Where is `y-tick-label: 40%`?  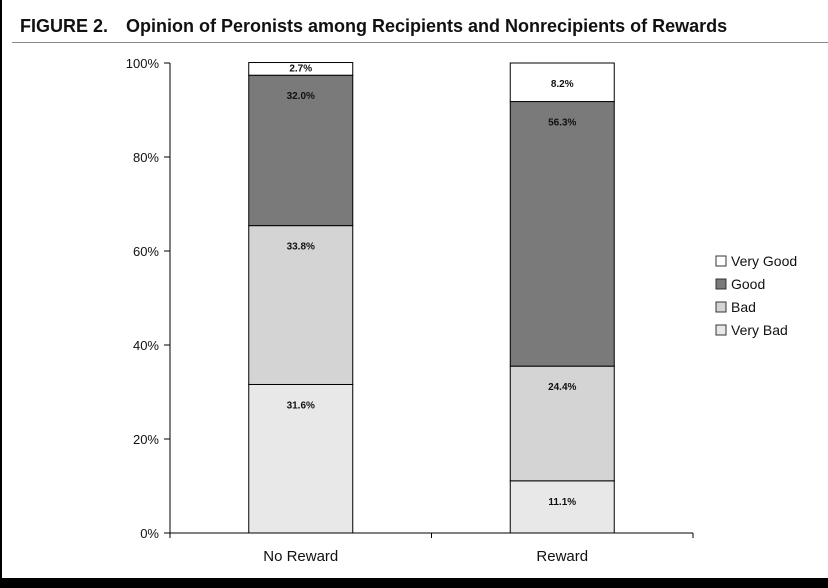
y-tick-label: 40% is located at coordinates (146, 345).